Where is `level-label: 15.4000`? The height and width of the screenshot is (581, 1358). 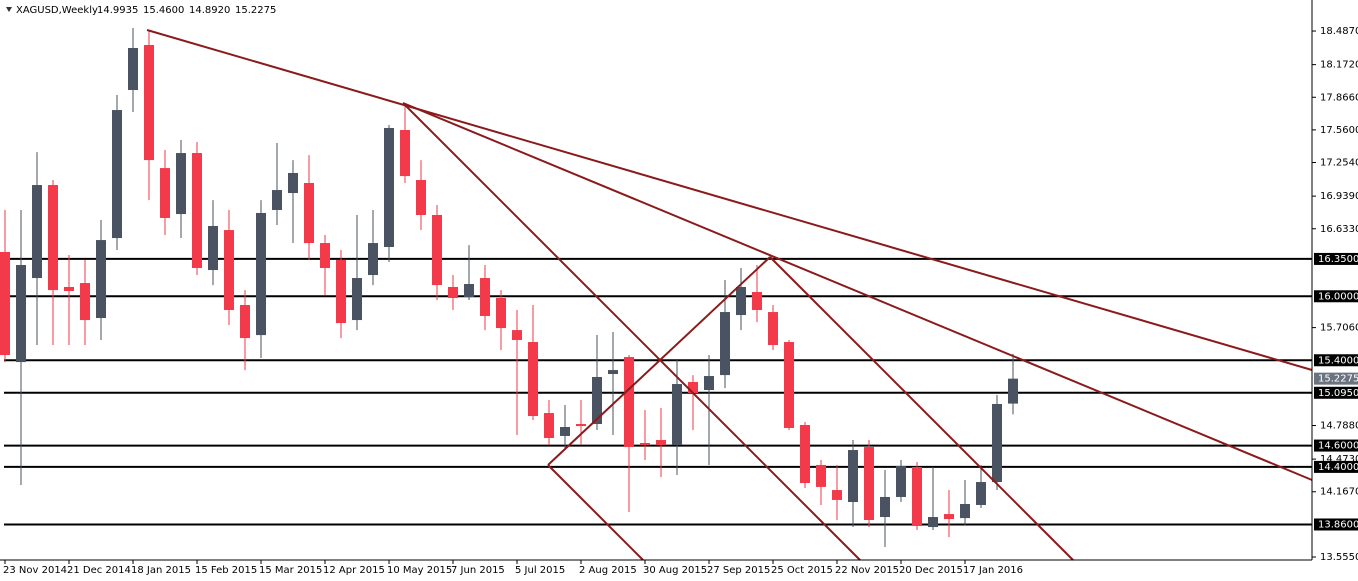 level-label: 15.4000 is located at coordinates (1338, 360).